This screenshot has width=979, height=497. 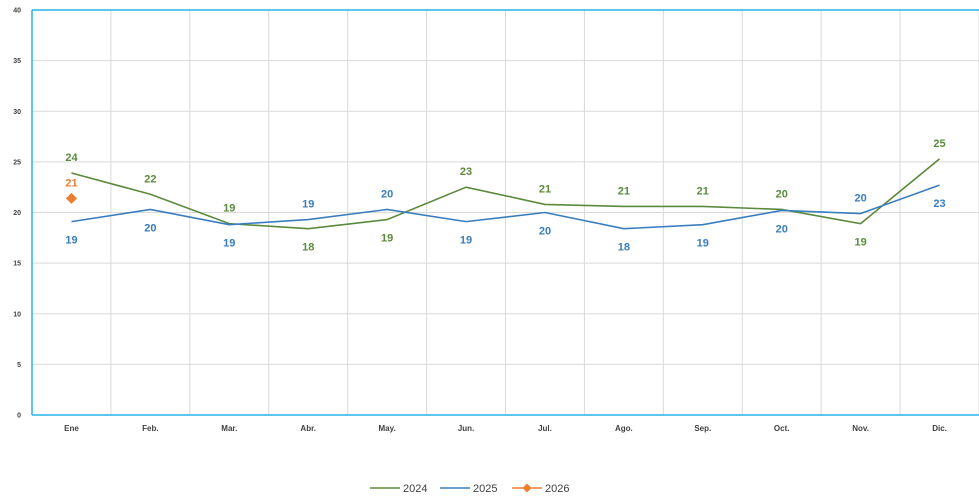 What do you see at coordinates (469, 489) in the screenshot?
I see `legend: 2024 2025 2026` at bounding box center [469, 489].